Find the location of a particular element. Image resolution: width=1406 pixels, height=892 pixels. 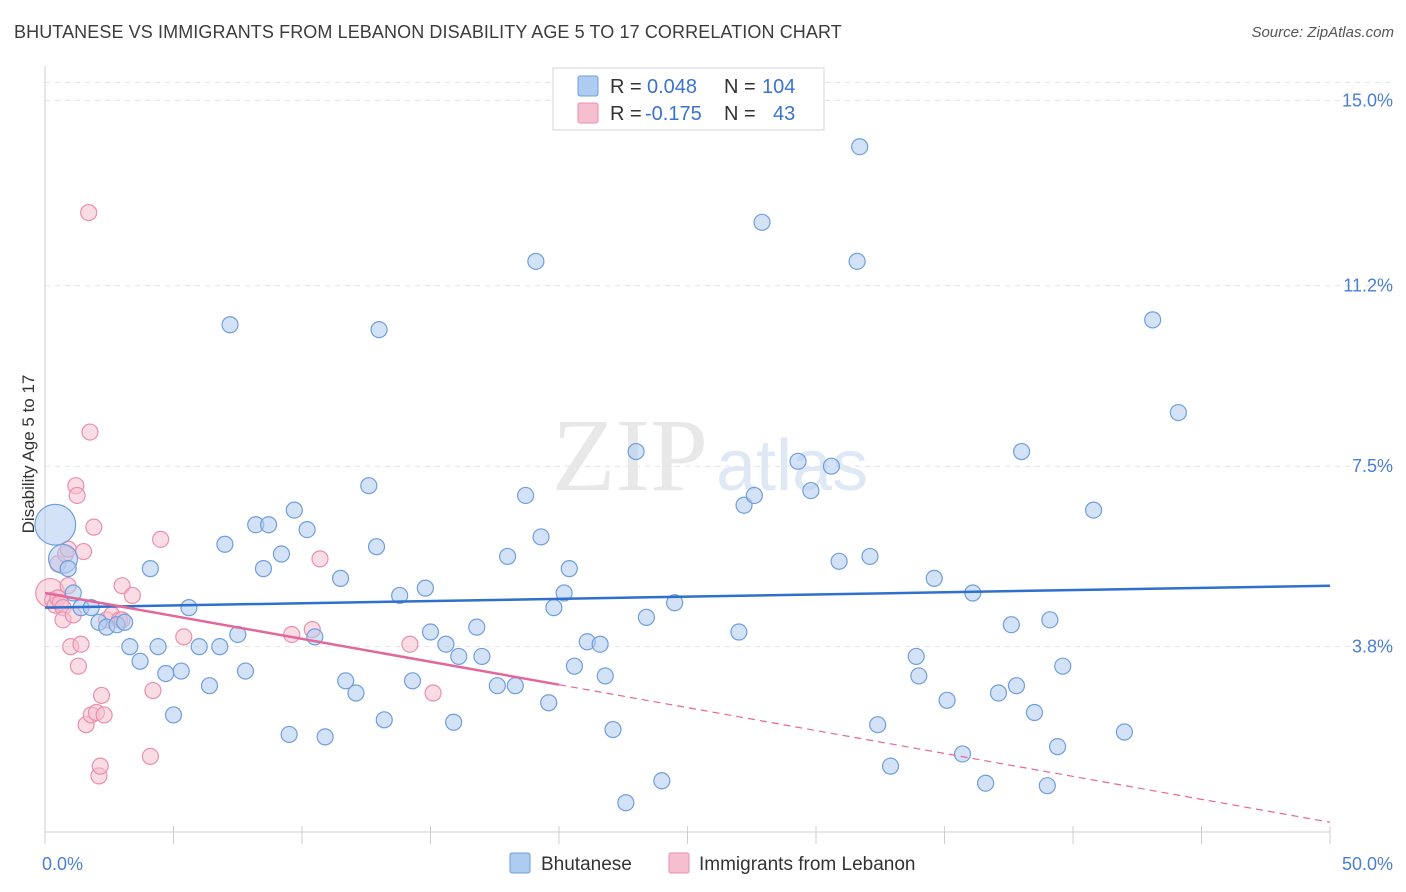

legend-bhutanese-label: Bhutanese is located at coordinates (586, 864).